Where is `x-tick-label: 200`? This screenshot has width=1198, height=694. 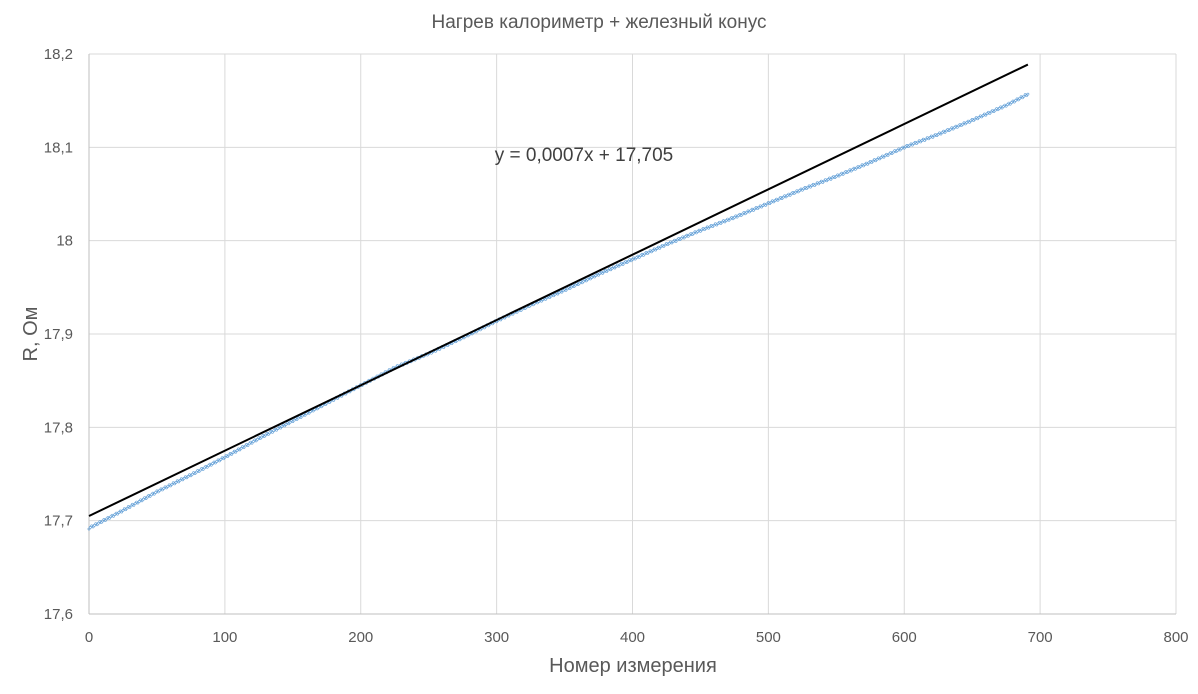
x-tick-label: 200 is located at coordinates (360, 637).